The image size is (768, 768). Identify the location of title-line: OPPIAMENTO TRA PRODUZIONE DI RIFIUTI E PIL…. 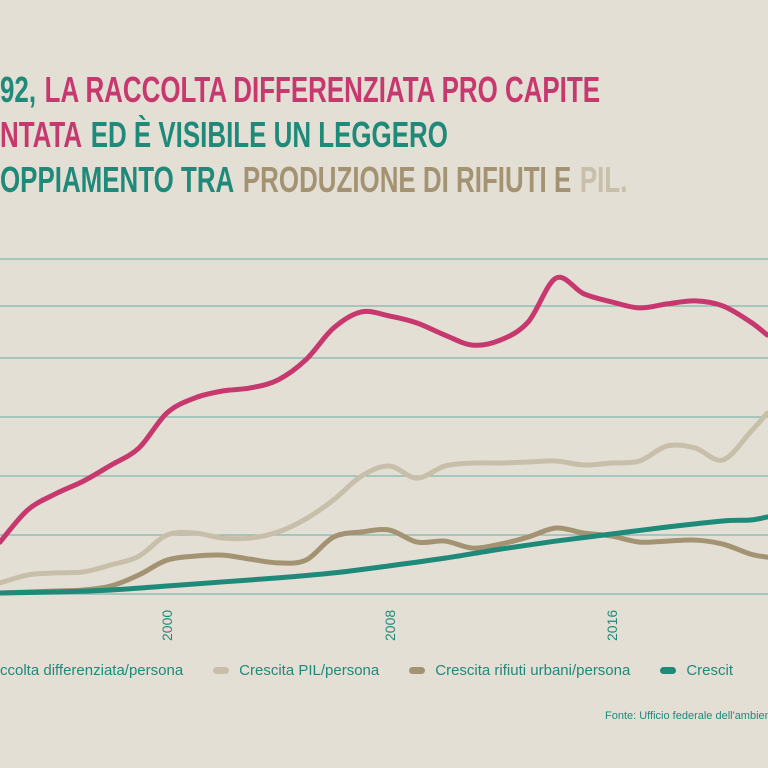
(313, 180).